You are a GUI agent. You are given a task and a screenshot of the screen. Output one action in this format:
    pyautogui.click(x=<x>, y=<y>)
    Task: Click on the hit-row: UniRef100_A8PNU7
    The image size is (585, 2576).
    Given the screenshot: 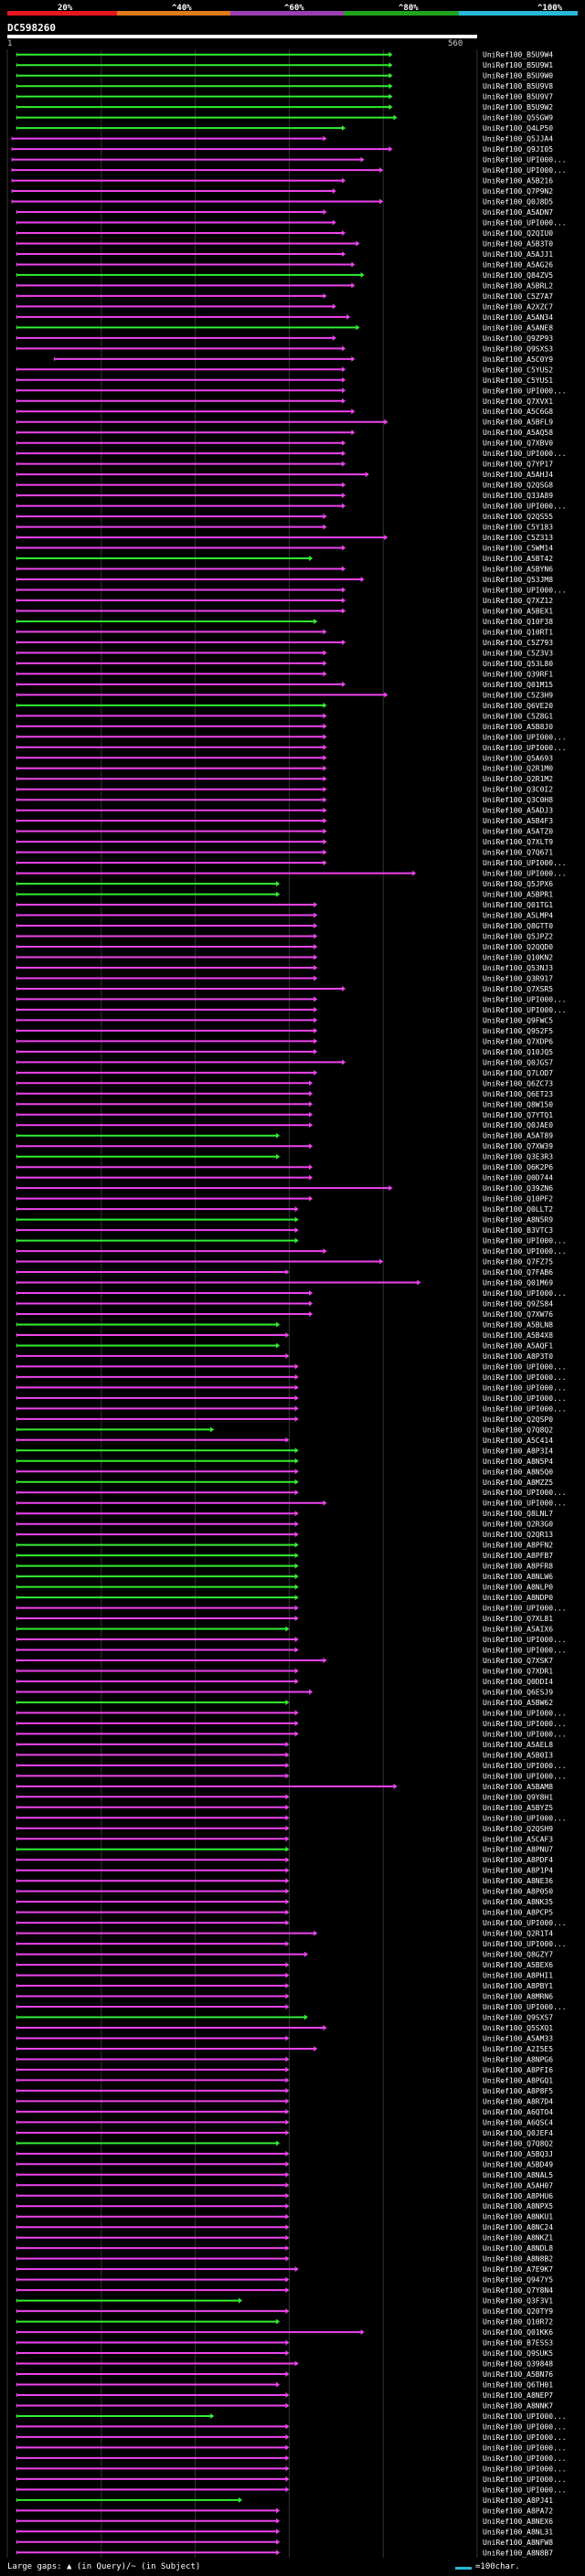 What is the action you would take?
    pyautogui.click(x=284, y=1850)
    